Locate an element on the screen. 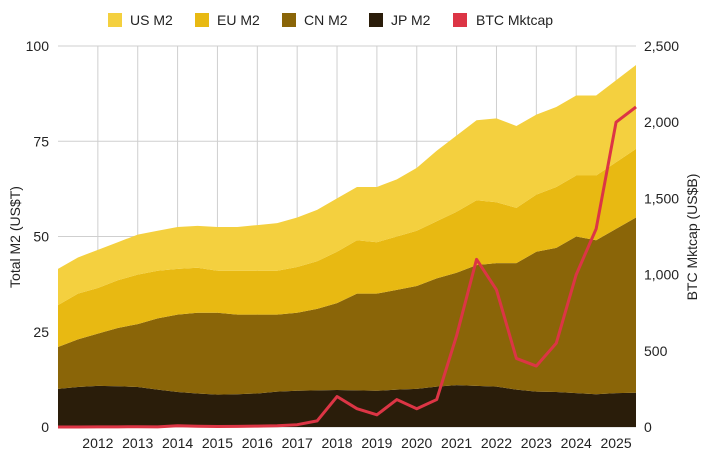  x-tick-label-0: 2012 is located at coordinates (97, 443).